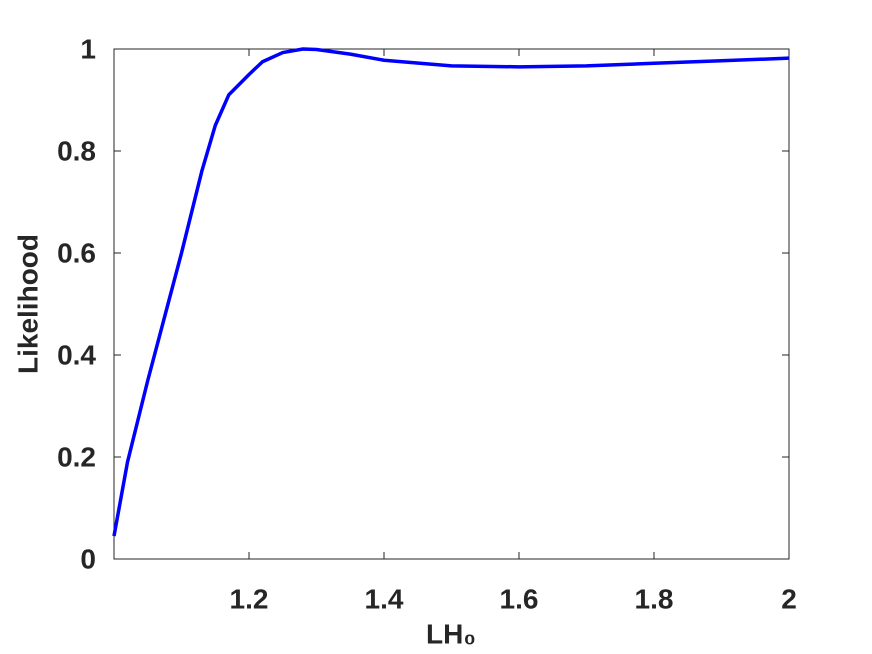  I want to click on x-tick-label: 1.4, so click(384, 598).